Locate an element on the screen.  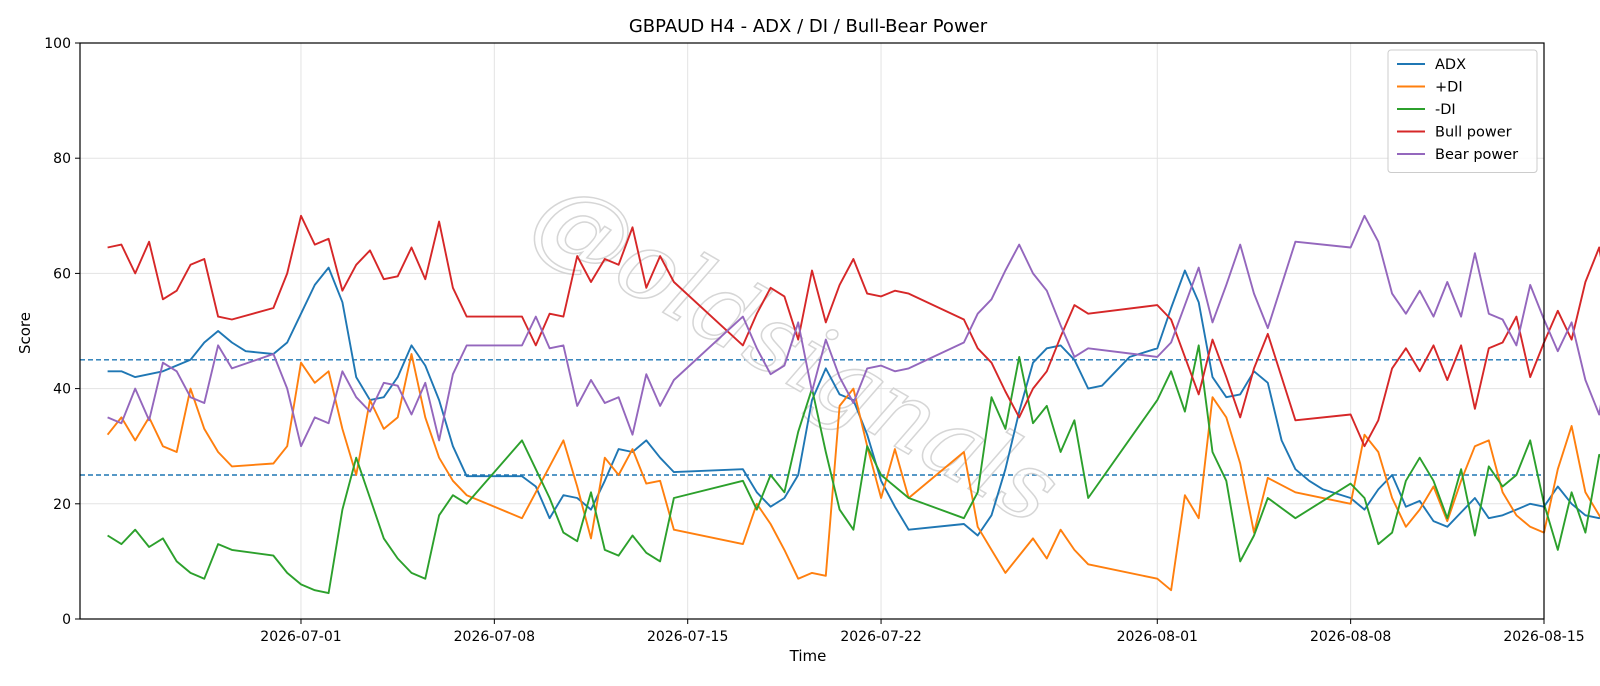
legend: ADX +DI -DI Bull power Bear power is located at coordinates (1462, 111).